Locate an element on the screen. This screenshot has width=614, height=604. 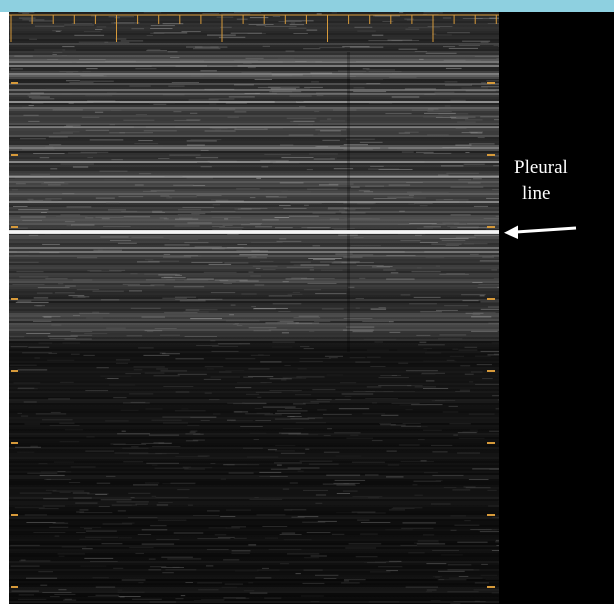
annotation-line-1: Pleural is located at coordinates (541, 167).